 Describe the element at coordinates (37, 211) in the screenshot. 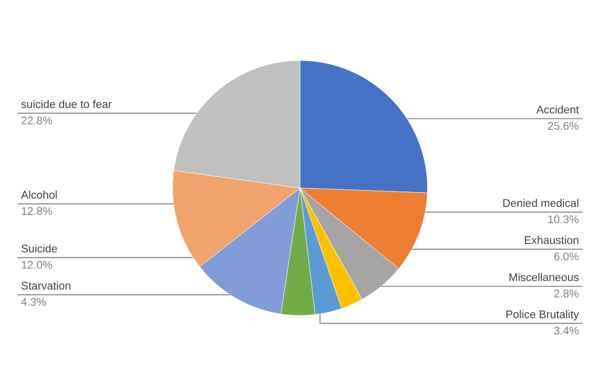

I see `data-label: 12.8%` at that location.